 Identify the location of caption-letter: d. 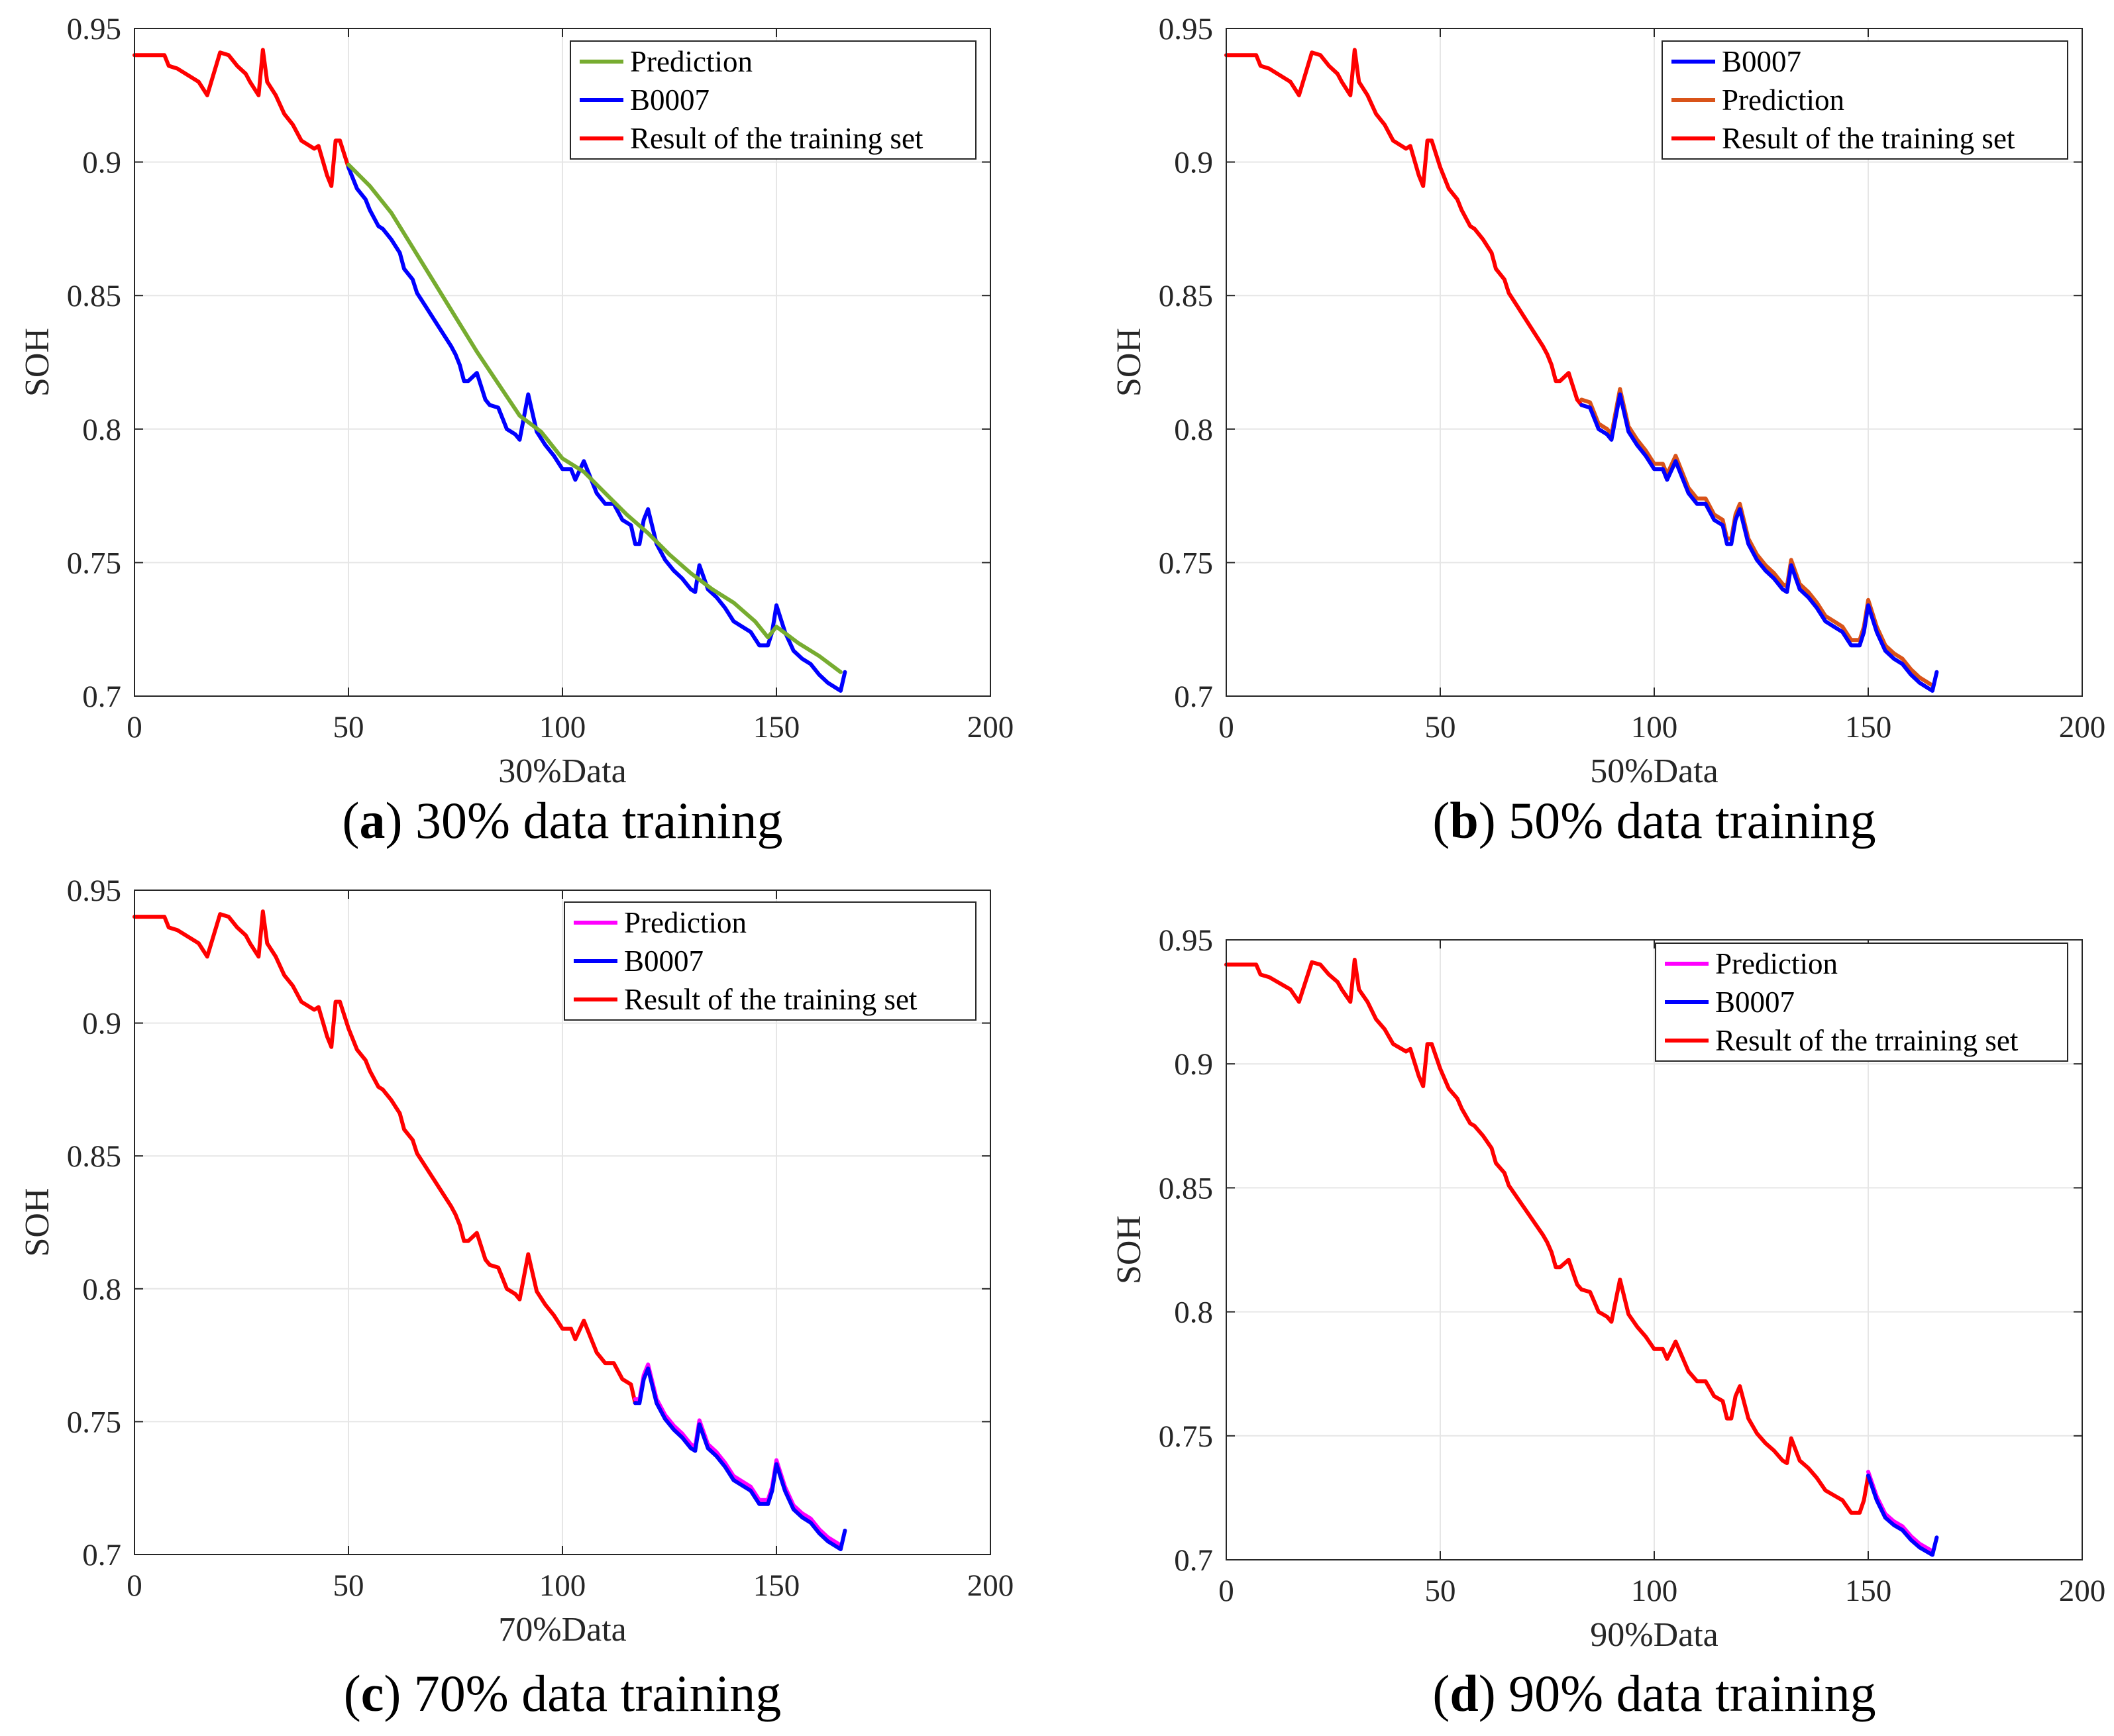
(1464, 1693).